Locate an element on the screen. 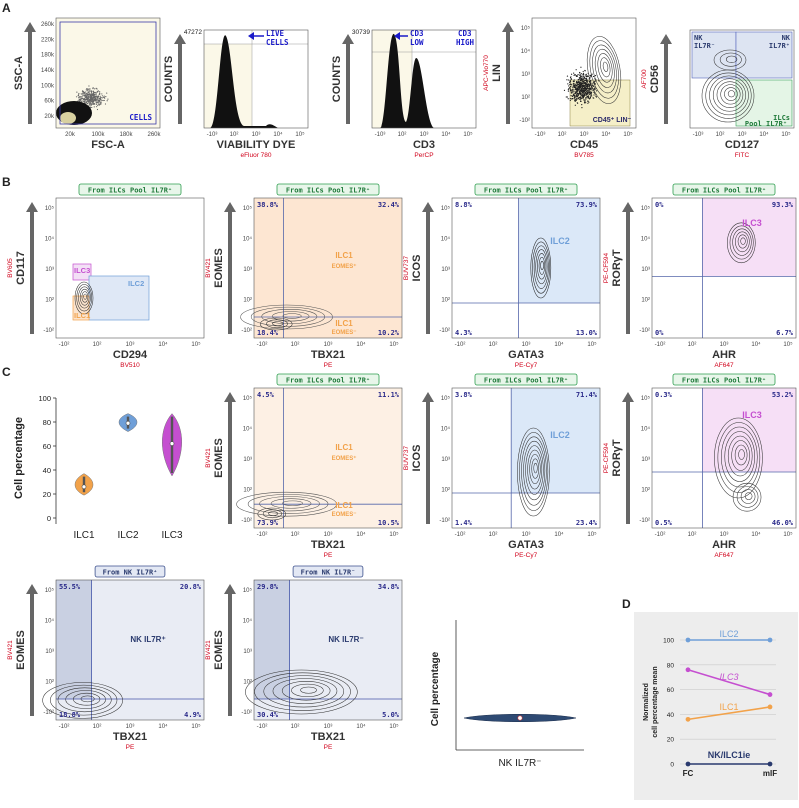 This screenshot has width=799, height=808. c1-gate2-sub: EOMES⁻ is located at coordinates (344, 515).